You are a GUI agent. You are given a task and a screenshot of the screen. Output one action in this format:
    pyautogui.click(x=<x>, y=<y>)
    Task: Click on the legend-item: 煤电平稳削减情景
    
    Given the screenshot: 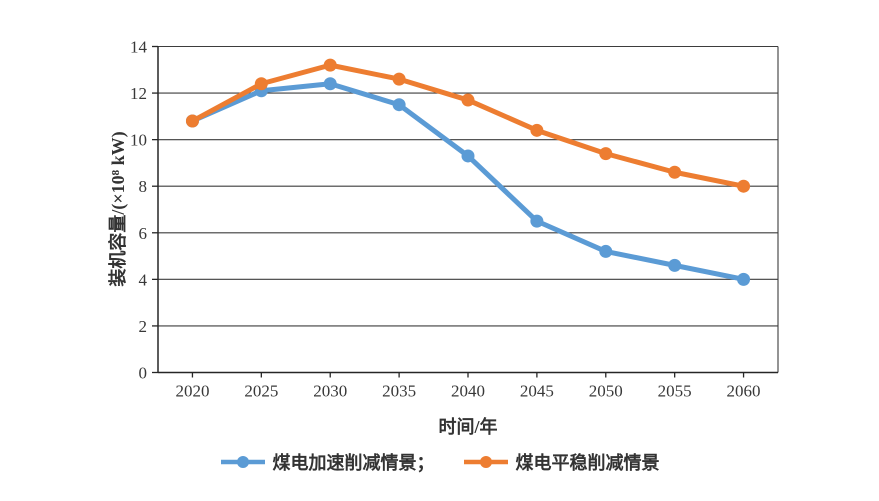 What is the action you would take?
    pyautogui.click(x=561, y=462)
    